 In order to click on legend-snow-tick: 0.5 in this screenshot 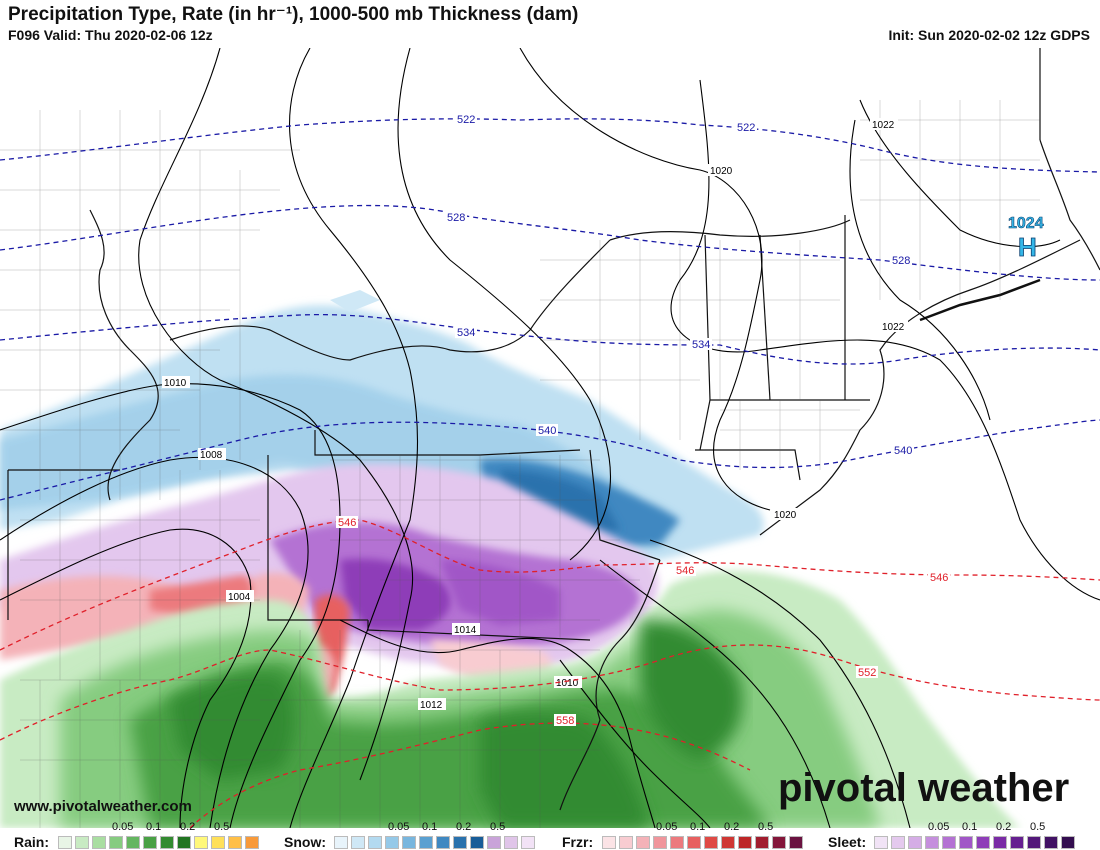, I will do `click(498, 827)`.